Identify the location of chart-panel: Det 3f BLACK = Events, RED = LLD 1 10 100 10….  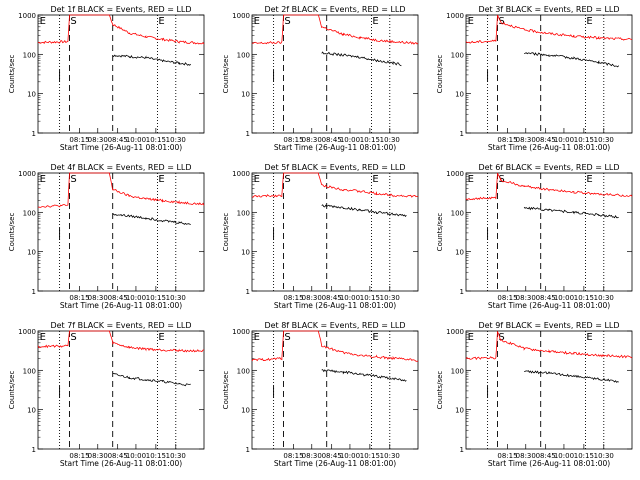
(534, 78).